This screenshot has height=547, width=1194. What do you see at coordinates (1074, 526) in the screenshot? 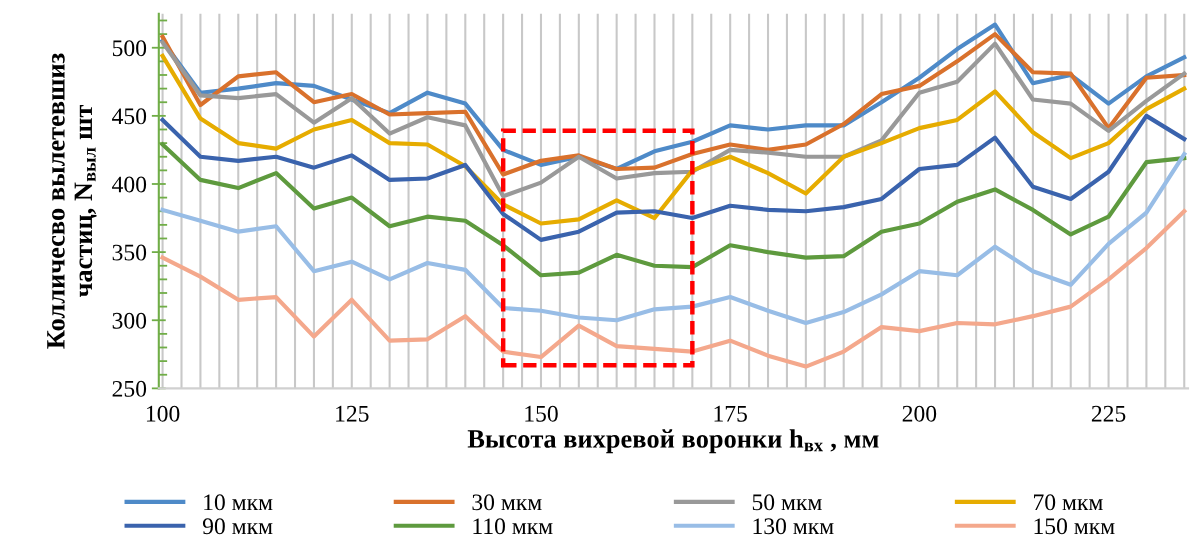
I see `legend-label: 150 мкм` at bounding box center [1074, 526].